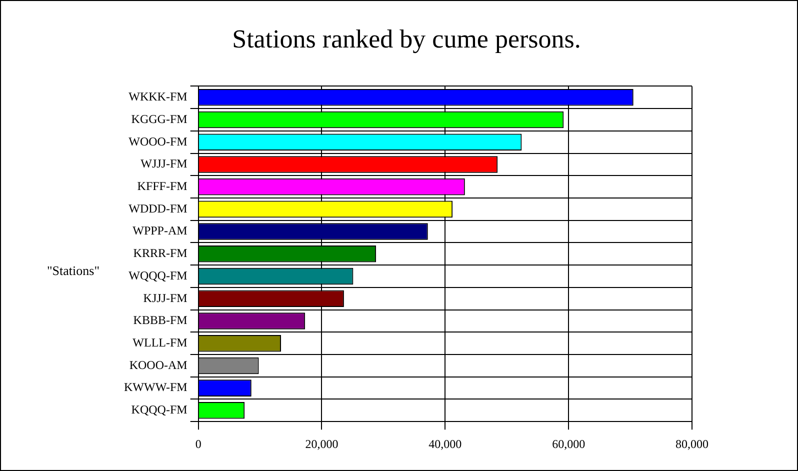 The height and width of the screenshot is (471, 798). Describe the element at coordinates (162, 185) in the screenshot. I see `y-tick-label: KFFF-FM` at that location.